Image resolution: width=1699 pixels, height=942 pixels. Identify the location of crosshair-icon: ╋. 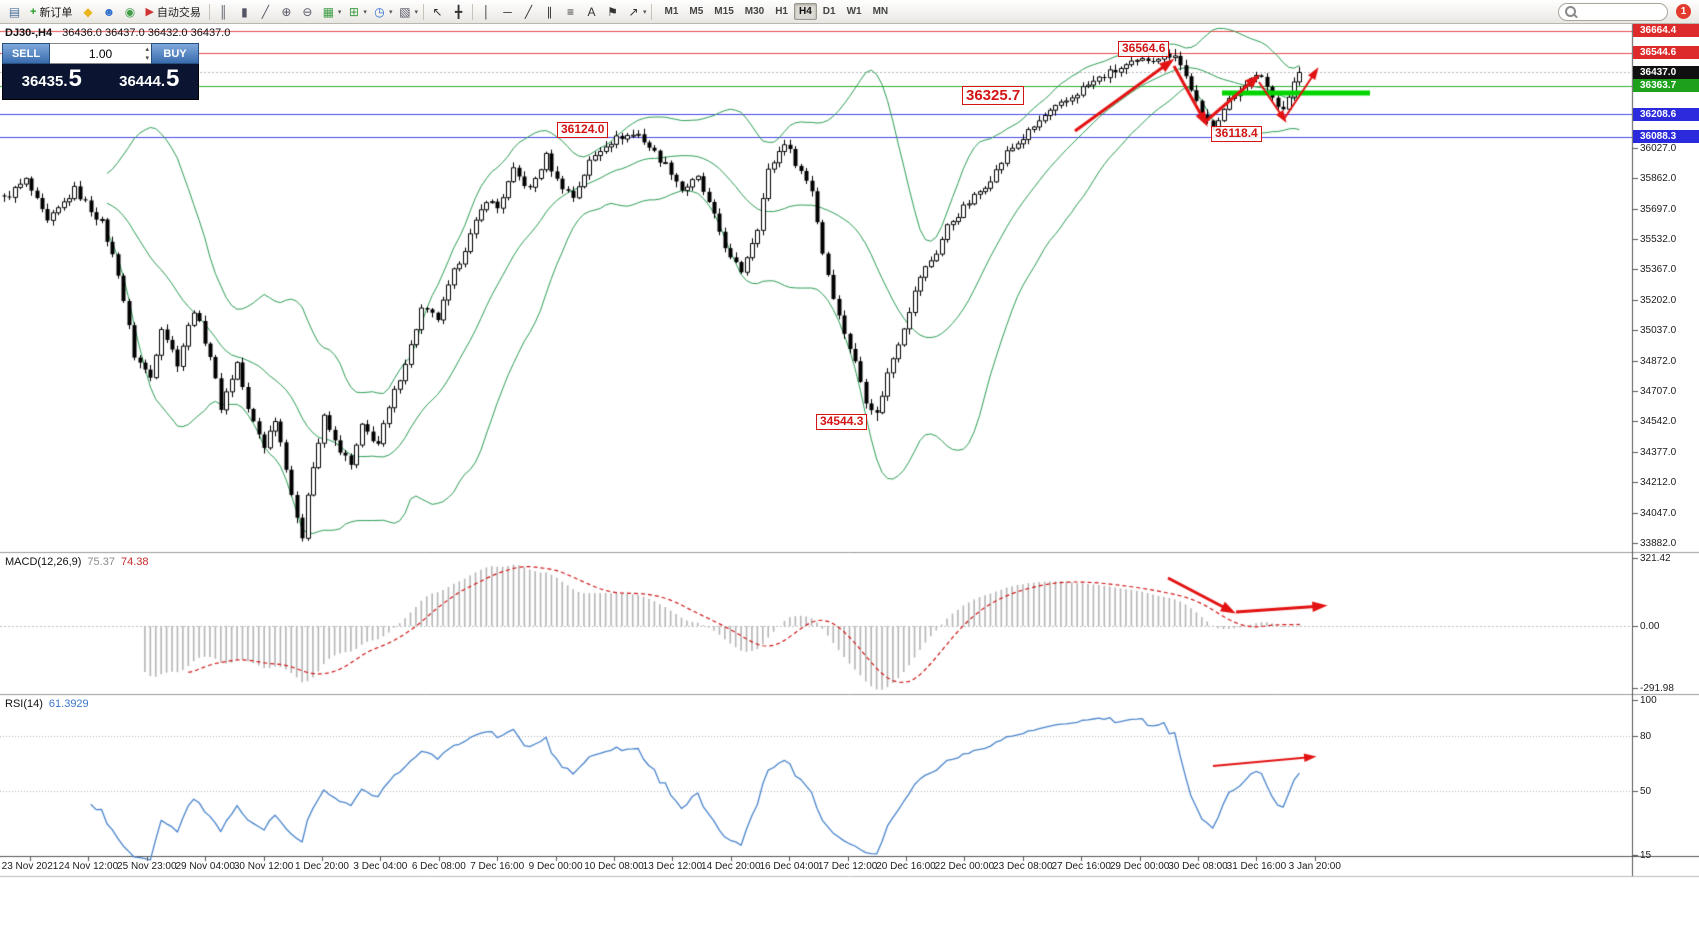
(458, 11).